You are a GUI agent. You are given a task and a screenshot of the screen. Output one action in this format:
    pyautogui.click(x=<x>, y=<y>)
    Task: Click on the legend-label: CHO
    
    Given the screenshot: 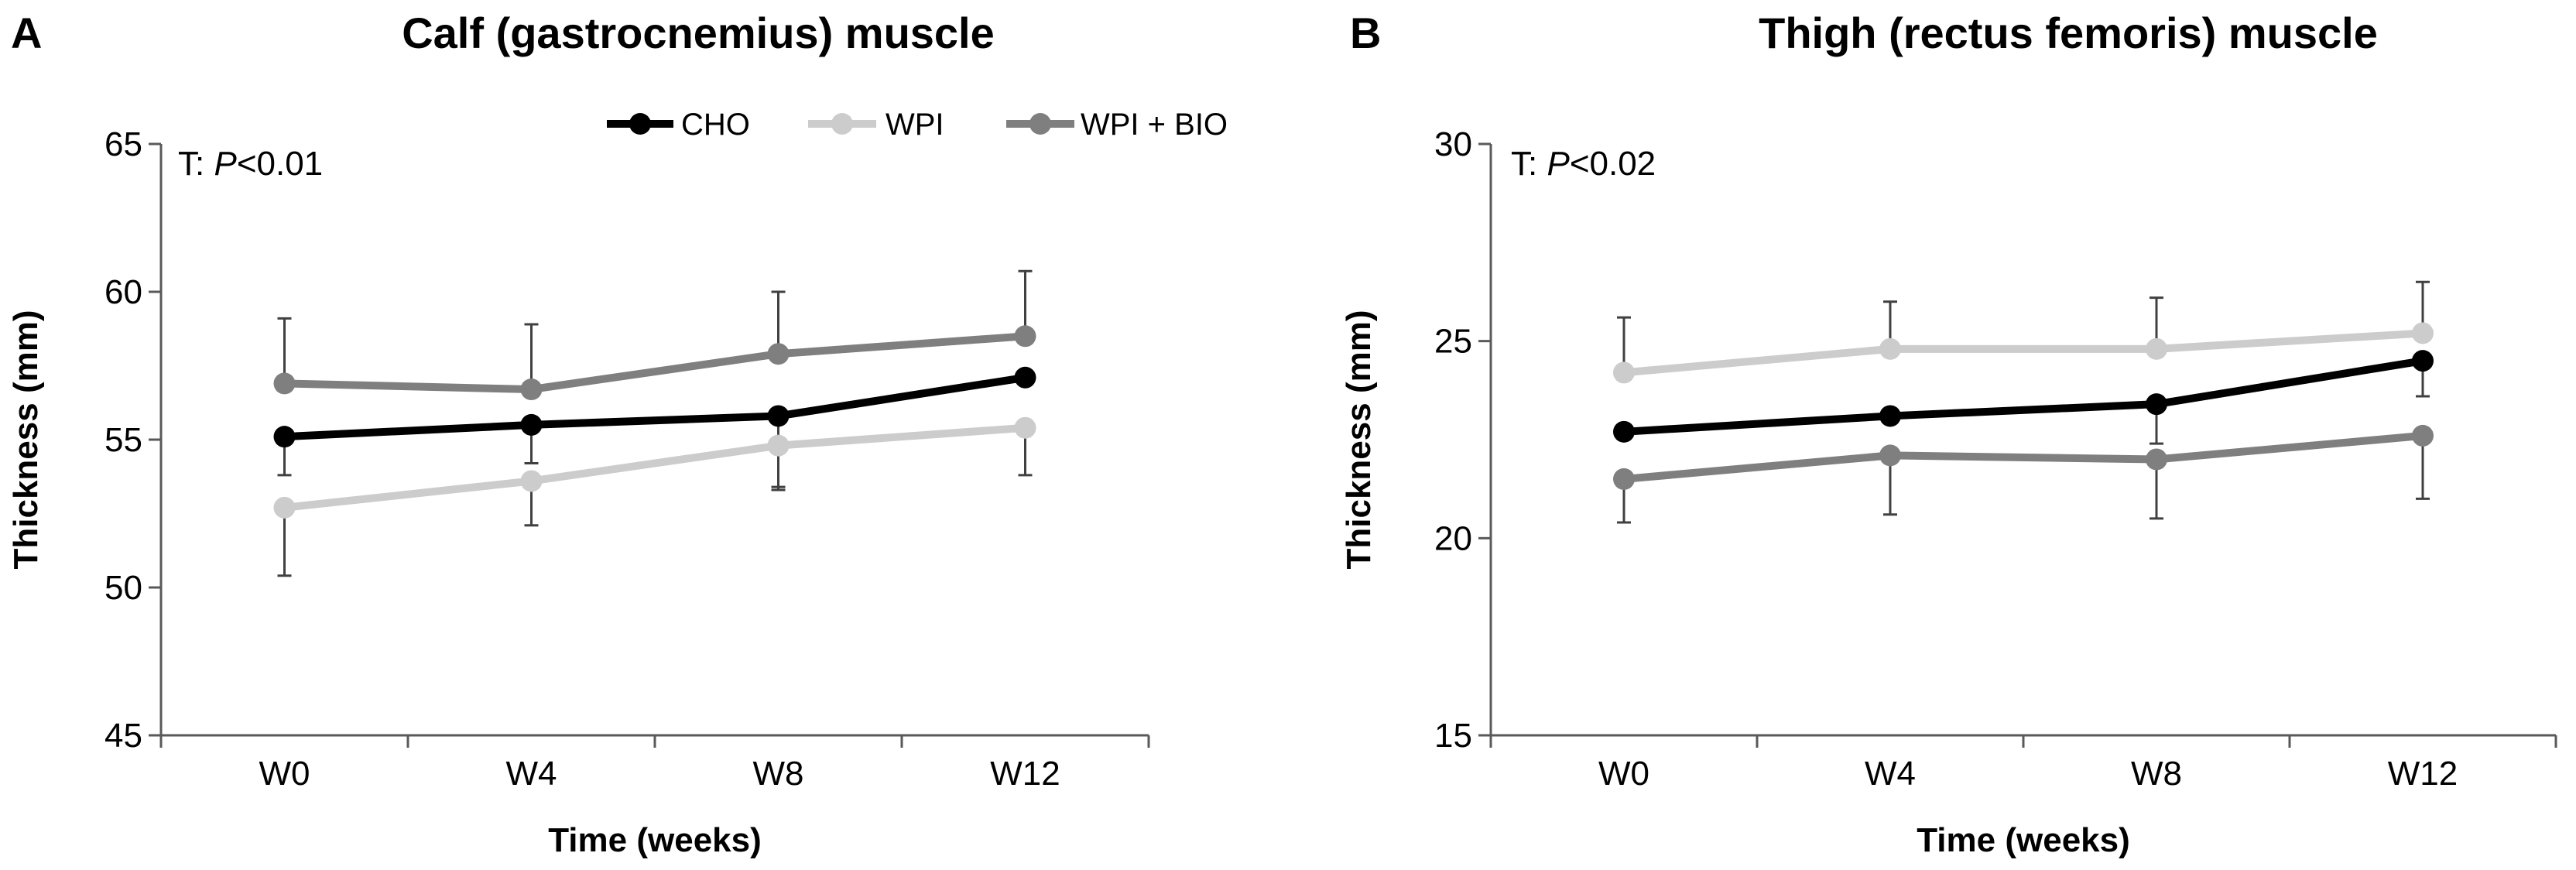 What is the action you would take?
    pyautogui.click(x=716, y=125)
    